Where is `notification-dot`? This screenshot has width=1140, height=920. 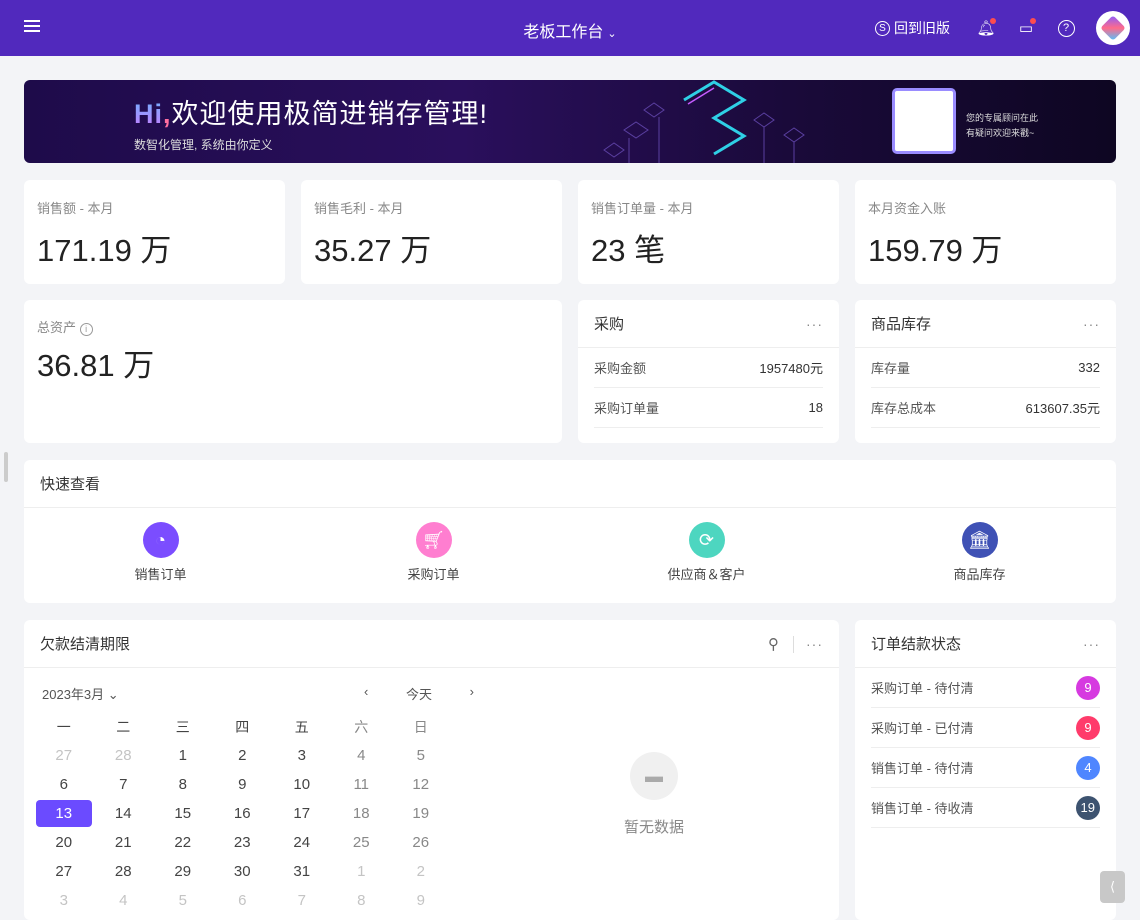 notification-dot is located at coordinates (993, 21).